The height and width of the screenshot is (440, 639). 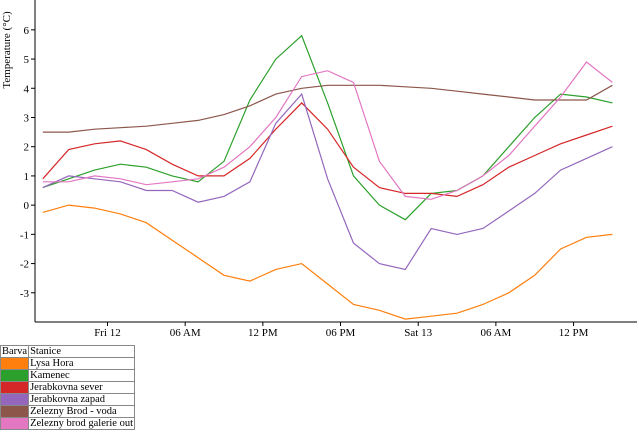 I want to click on x-tick-label: 06 PM, so click(x=341, y=333).